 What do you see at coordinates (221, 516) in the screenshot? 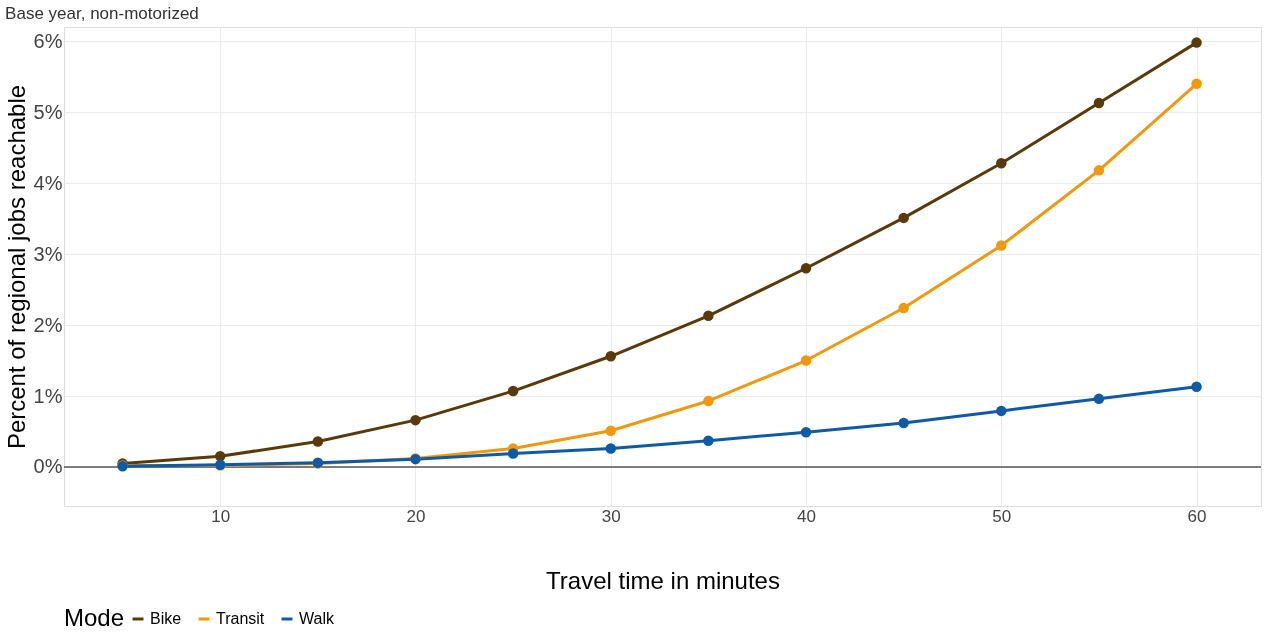
I see `x-tick-label: 10` at bounding box center [221, 516].